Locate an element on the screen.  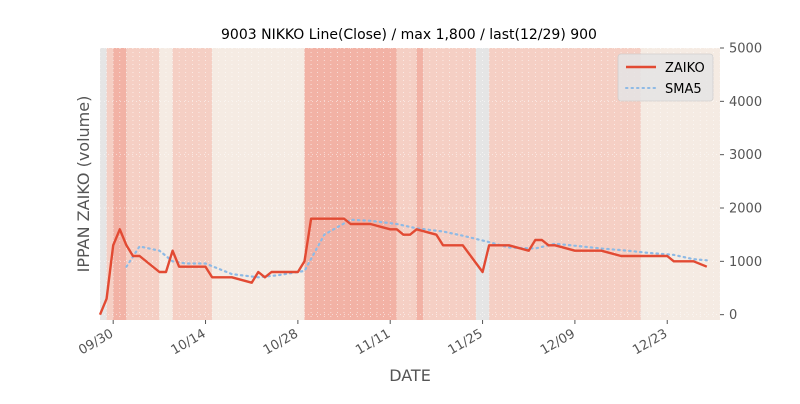
x-tick-label: 12/09 is located at coordinates (558, 342).